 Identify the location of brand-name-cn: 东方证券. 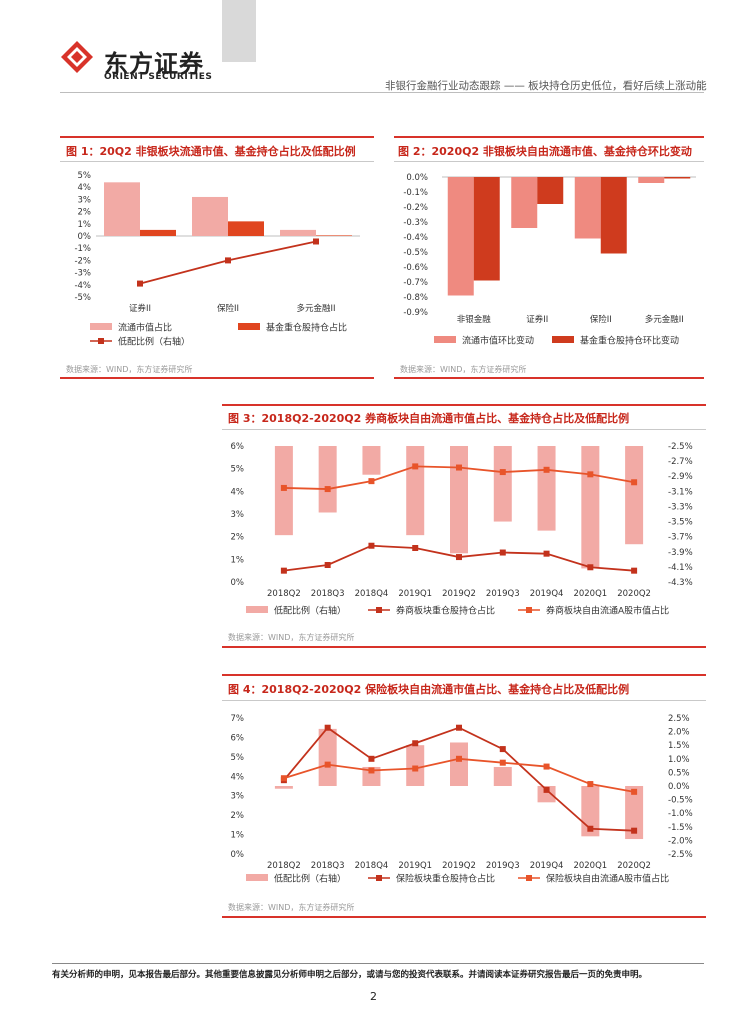
(154, 64).